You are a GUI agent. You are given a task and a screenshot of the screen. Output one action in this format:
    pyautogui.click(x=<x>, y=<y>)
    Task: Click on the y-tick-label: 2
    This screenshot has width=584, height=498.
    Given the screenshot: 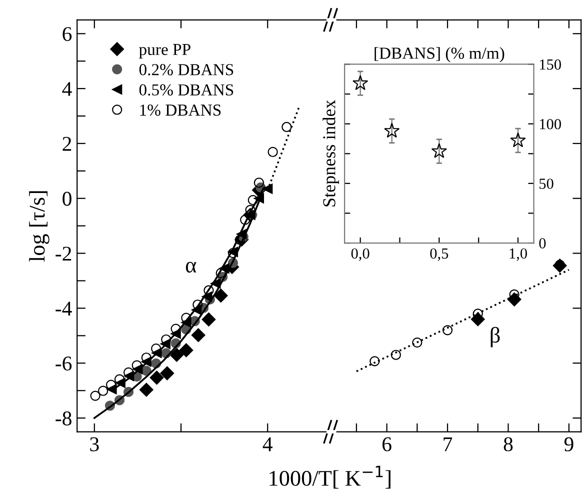 What is the action you would take?
    pyautogui.click(x=67, y=143)
    